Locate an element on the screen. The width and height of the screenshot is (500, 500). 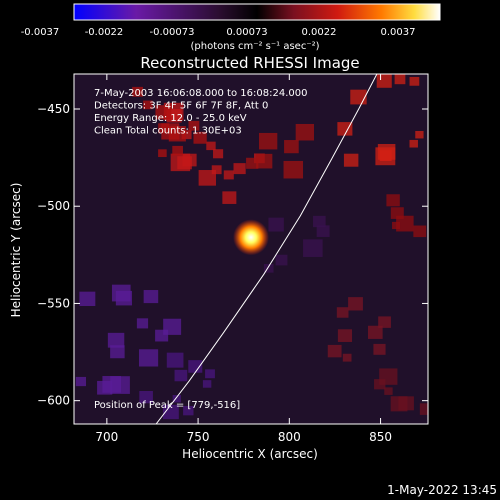
colorbar-tick-label: -0.0037 is located at coordinates (40, 32).